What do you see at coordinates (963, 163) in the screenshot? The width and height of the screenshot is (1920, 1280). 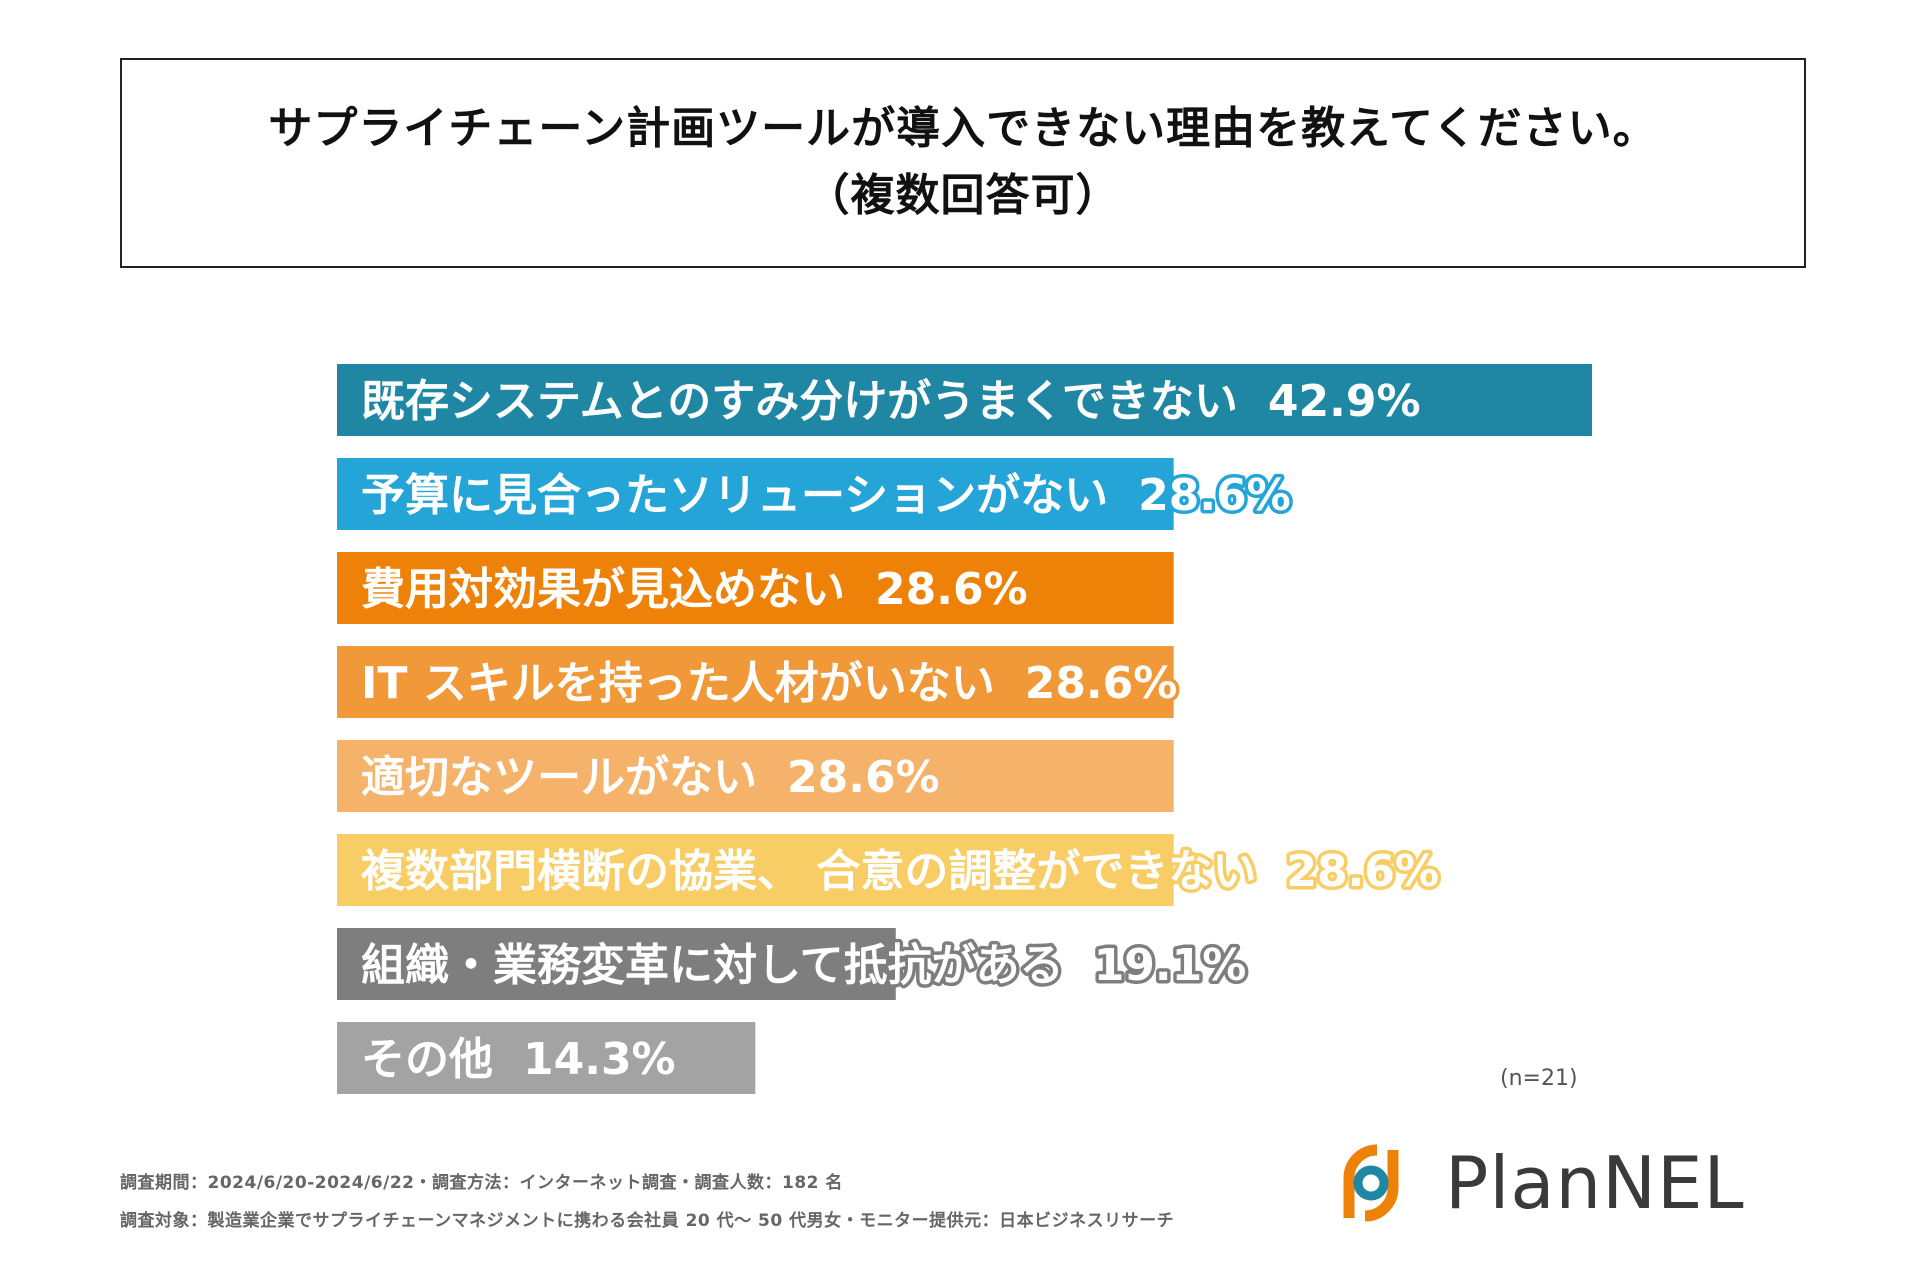 I see `title-box: サプライチェーン計画ツールが導入できない理由を教えてください。 （複数回答可）` at bounding box center [963, 163].